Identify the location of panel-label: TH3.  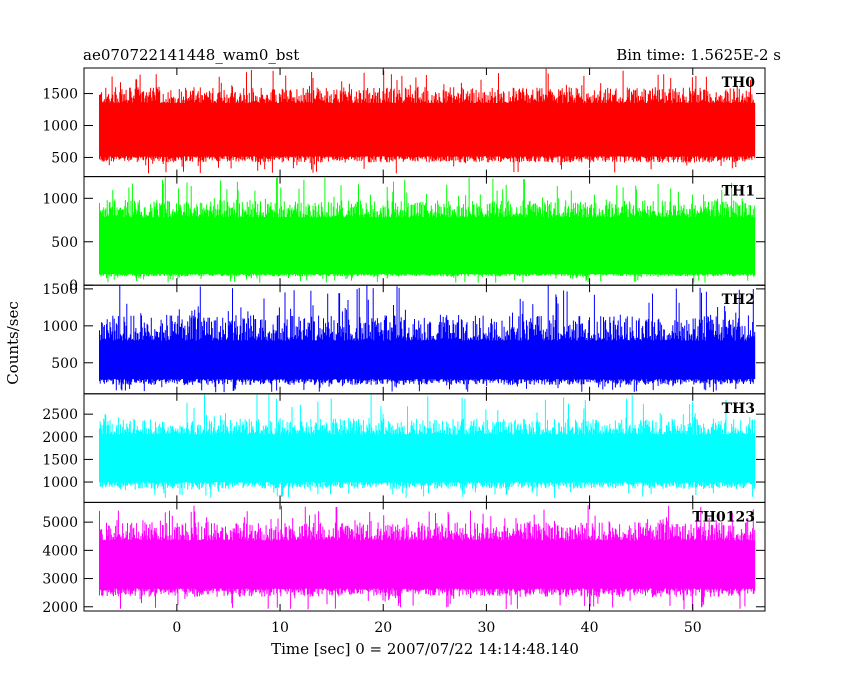
(738, 409).